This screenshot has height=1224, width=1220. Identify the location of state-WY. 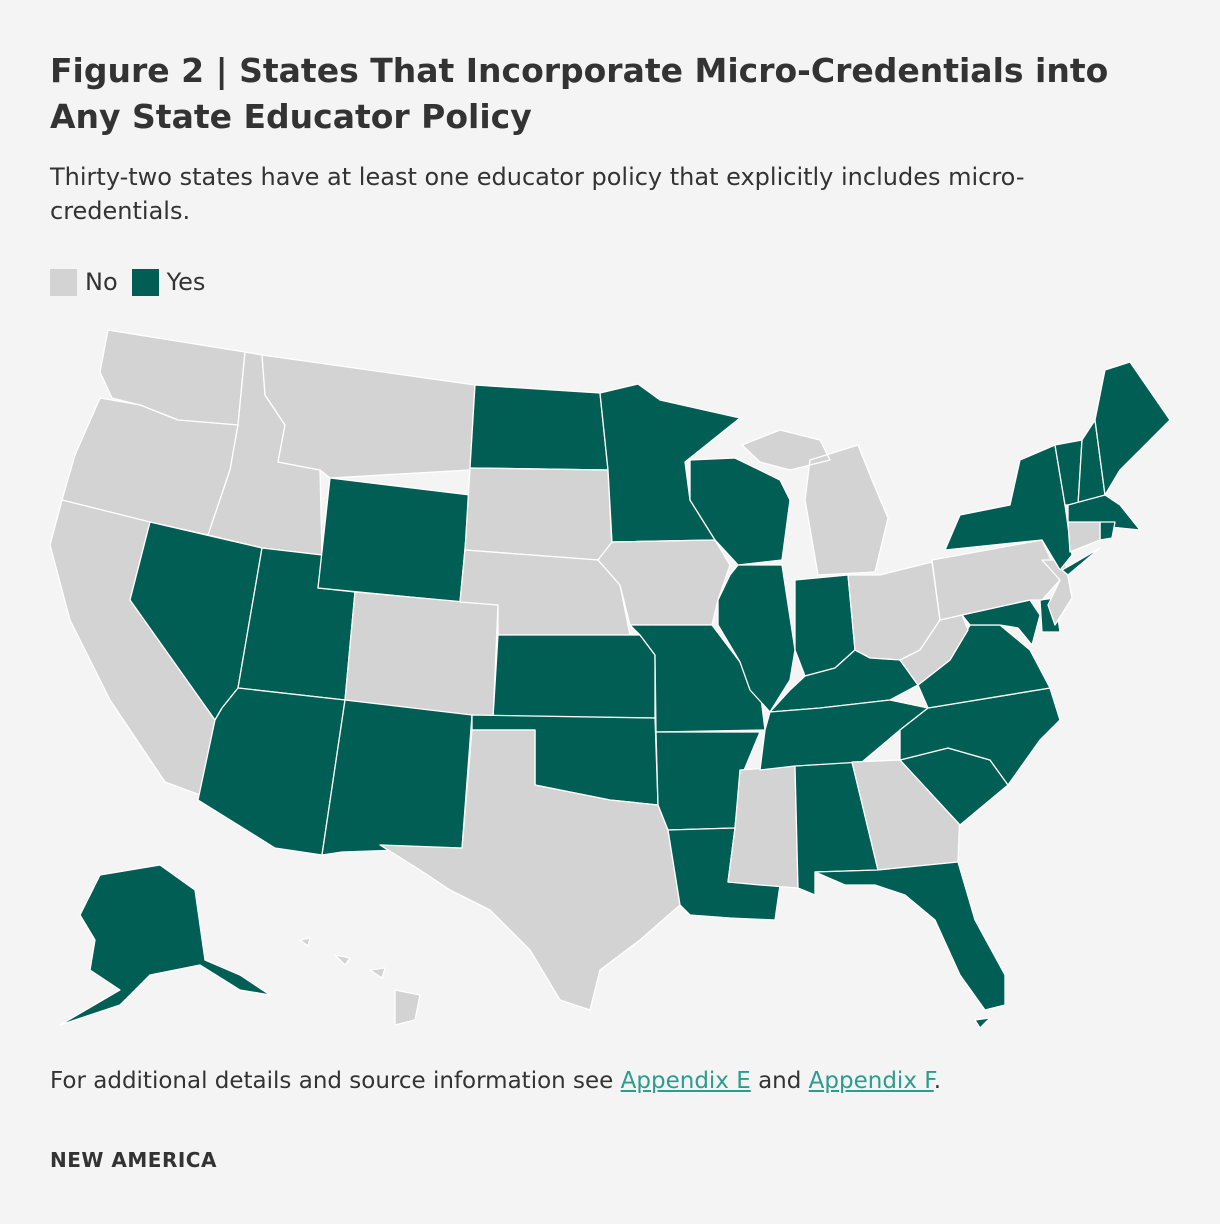
(394, 540).